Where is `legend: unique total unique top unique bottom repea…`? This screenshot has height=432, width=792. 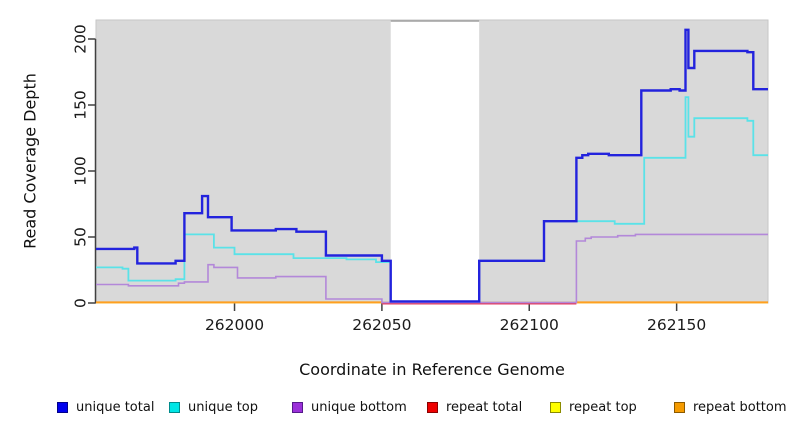 legend: unique total unique top unique bottom repea… is located at coordinates (396, 409).